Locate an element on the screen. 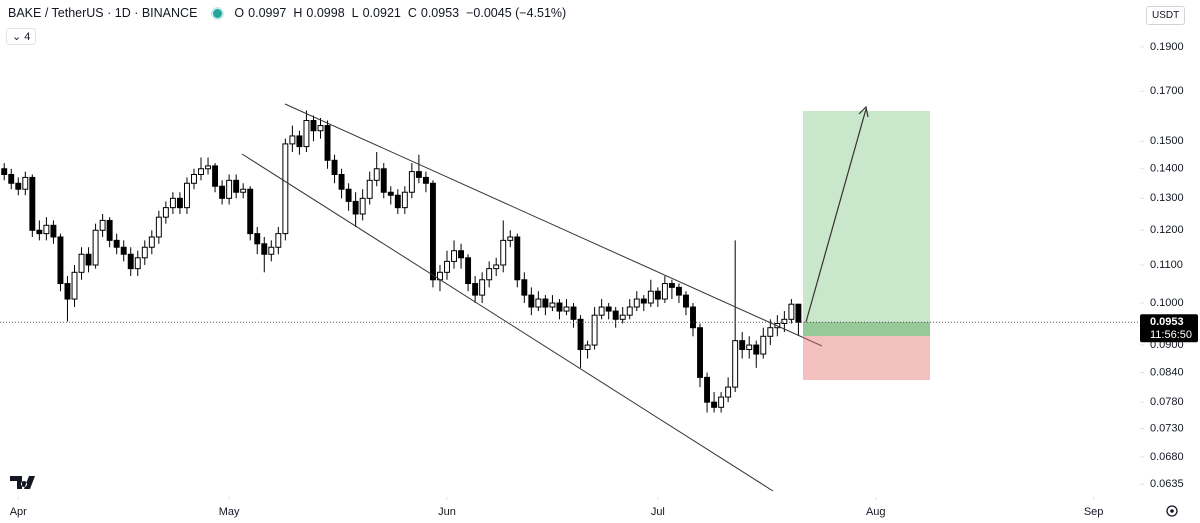 The image size is (1200, 523). settings-icon-center is located at coordinates (1172, 511).